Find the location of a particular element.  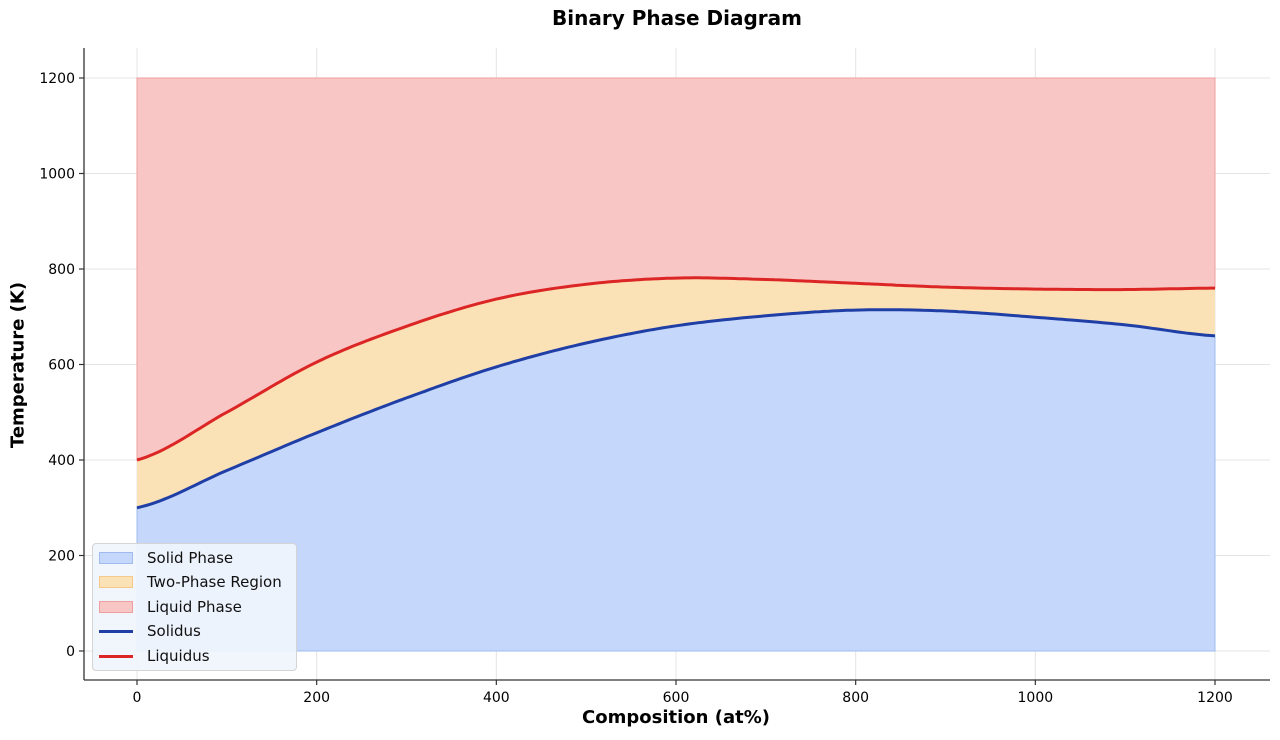

legend-item-liquid-phase: Liquid Phase is located at coordinates (170, 607).